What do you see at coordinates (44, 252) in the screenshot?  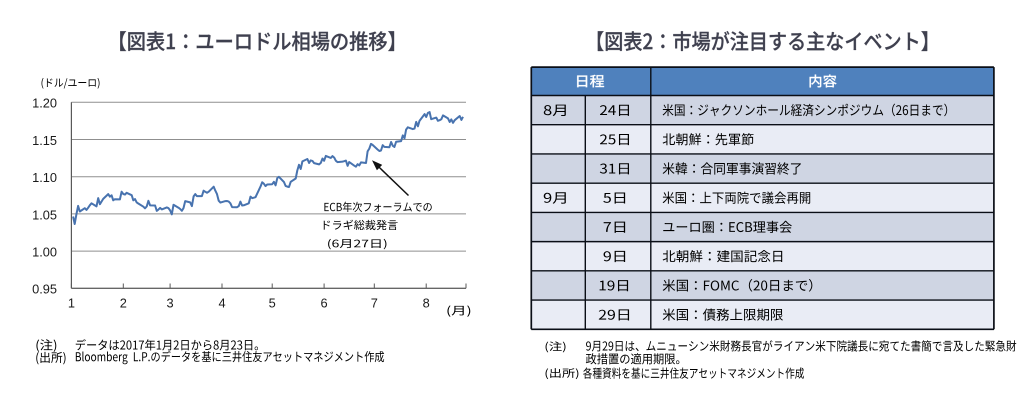 I see `svg-text: 1.00` at bounding box center [44, 252].